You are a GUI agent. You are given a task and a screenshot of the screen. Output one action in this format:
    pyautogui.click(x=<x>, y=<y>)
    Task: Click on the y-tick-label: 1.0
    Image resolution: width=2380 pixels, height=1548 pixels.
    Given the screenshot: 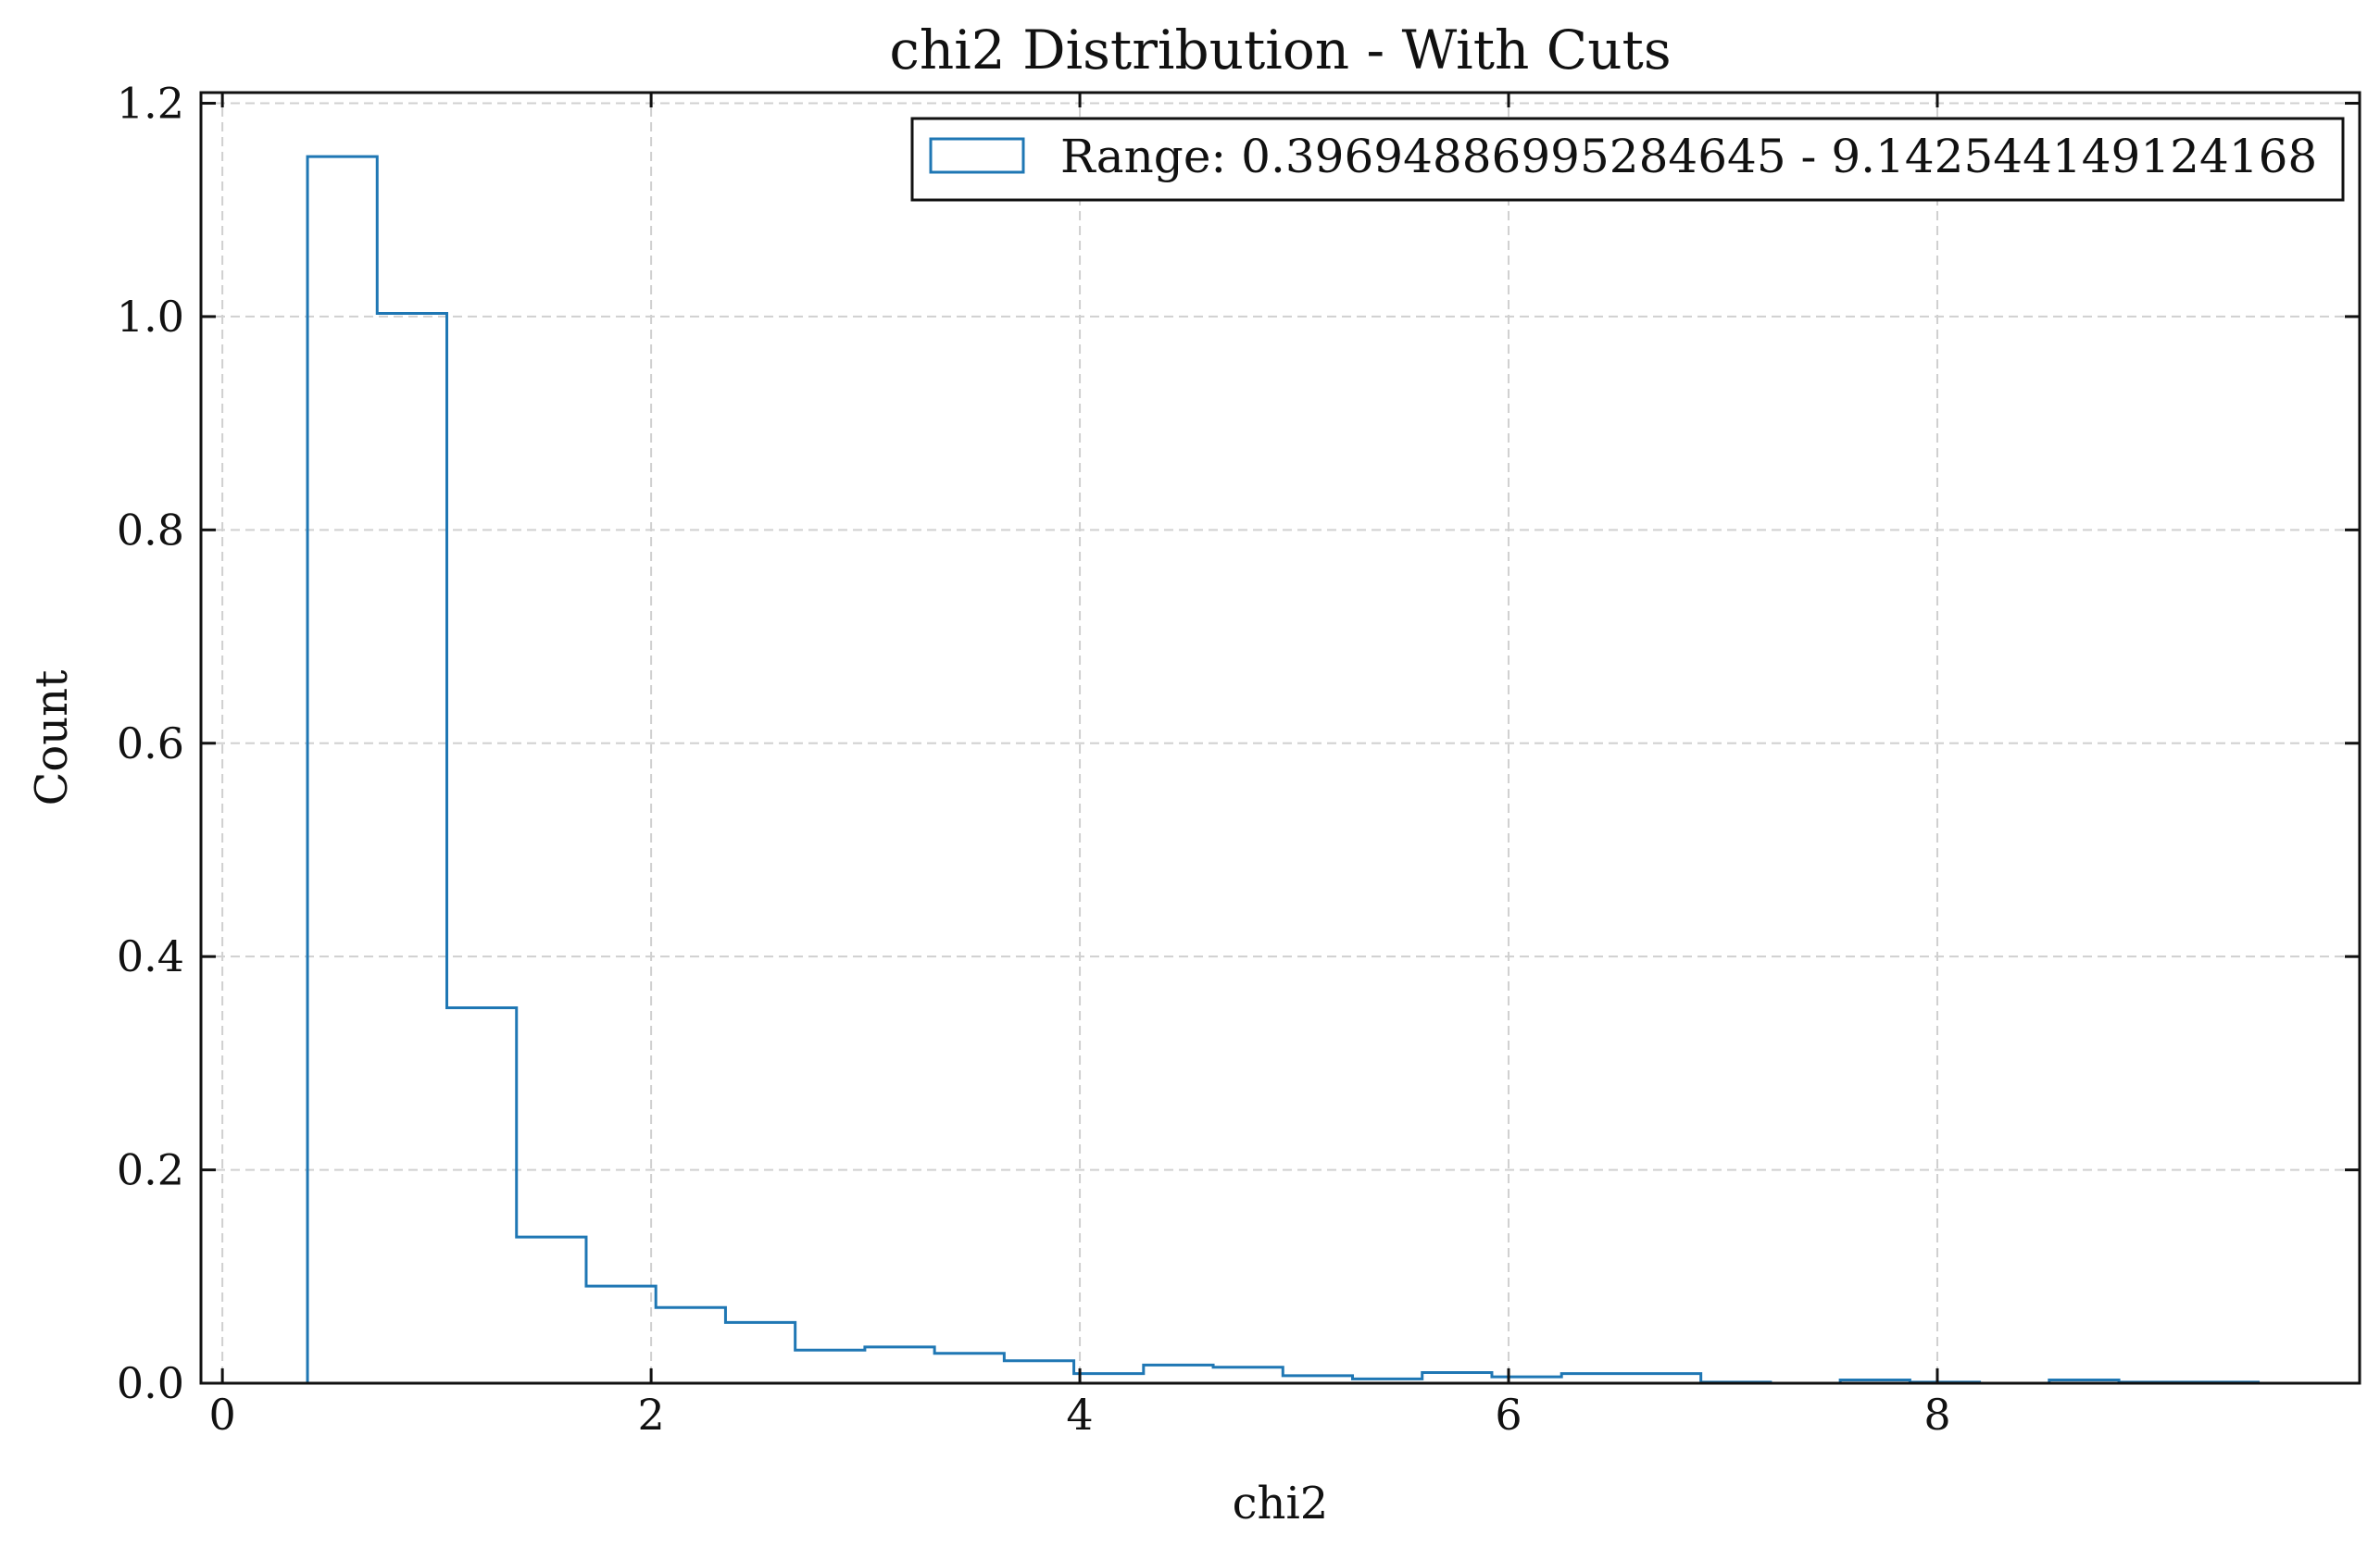 What is the action you would take?
    pyautogui.click(x=150, y=317)
    